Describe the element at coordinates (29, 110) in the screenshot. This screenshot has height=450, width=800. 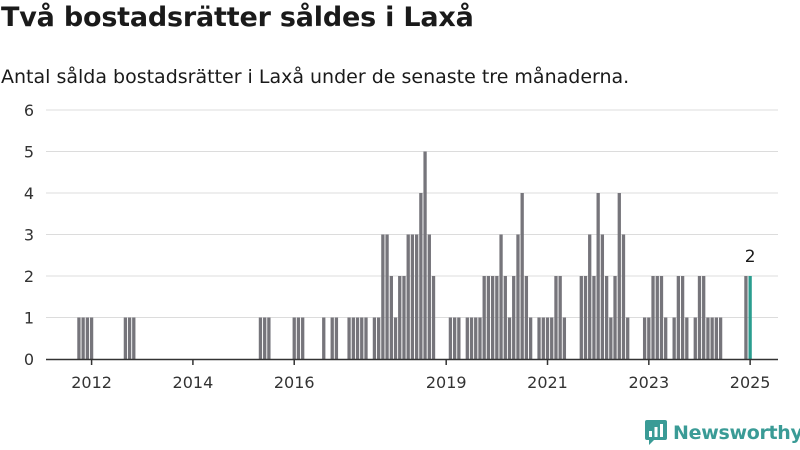
I see `y-tick-label: 6` at that location.